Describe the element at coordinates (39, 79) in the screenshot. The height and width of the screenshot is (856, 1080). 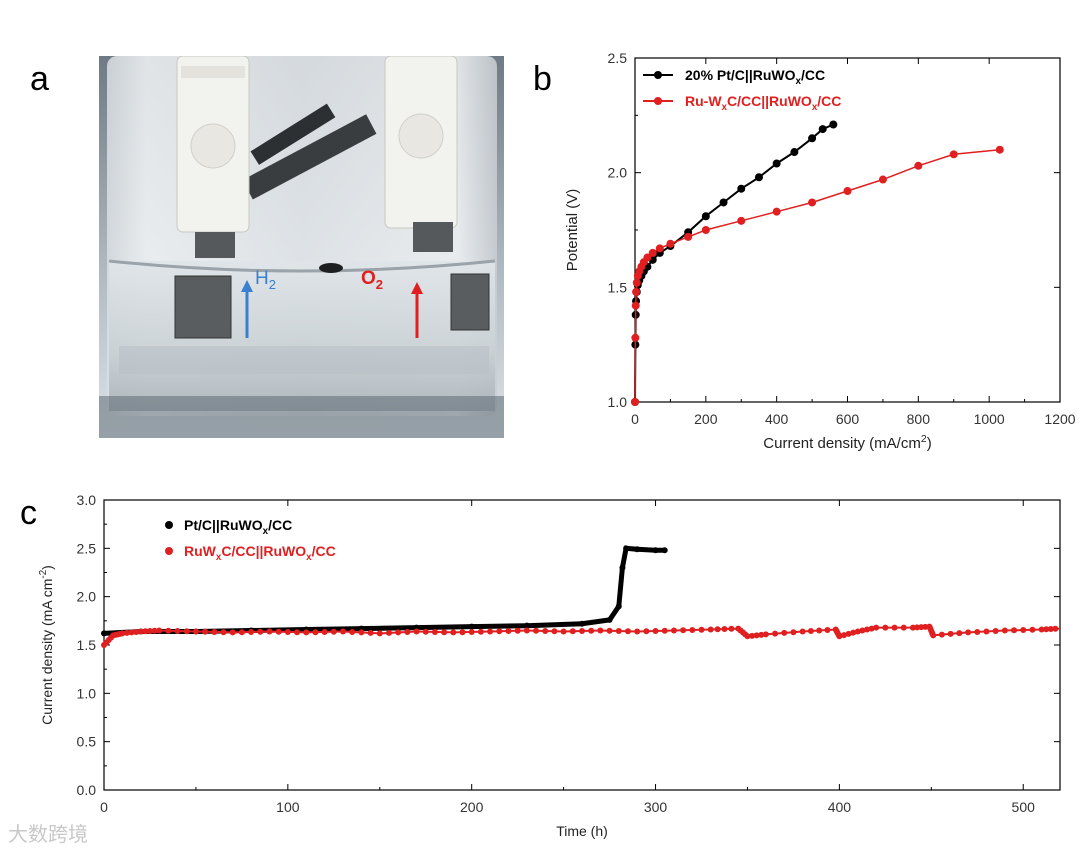
I see `panel-label-a: a` at that location.